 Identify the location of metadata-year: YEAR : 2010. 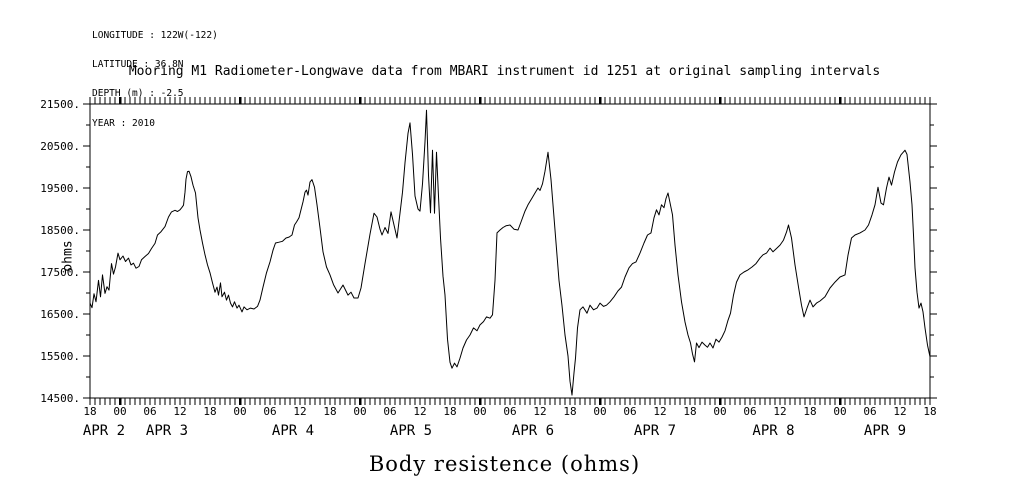
(123, 123).